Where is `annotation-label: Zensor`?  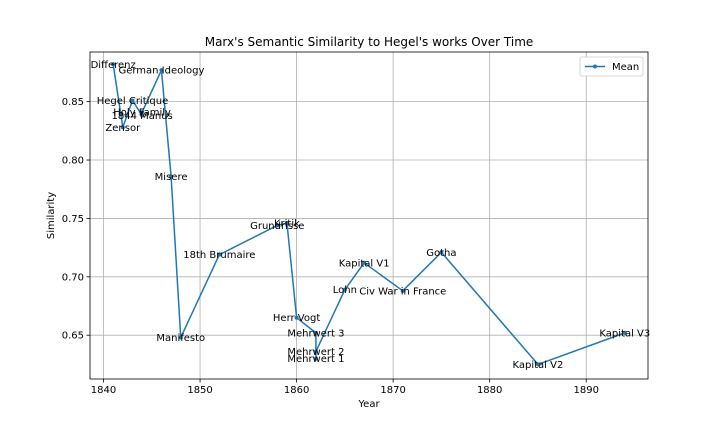
annotation-label: Zensor is located at coordinates (123, 128).